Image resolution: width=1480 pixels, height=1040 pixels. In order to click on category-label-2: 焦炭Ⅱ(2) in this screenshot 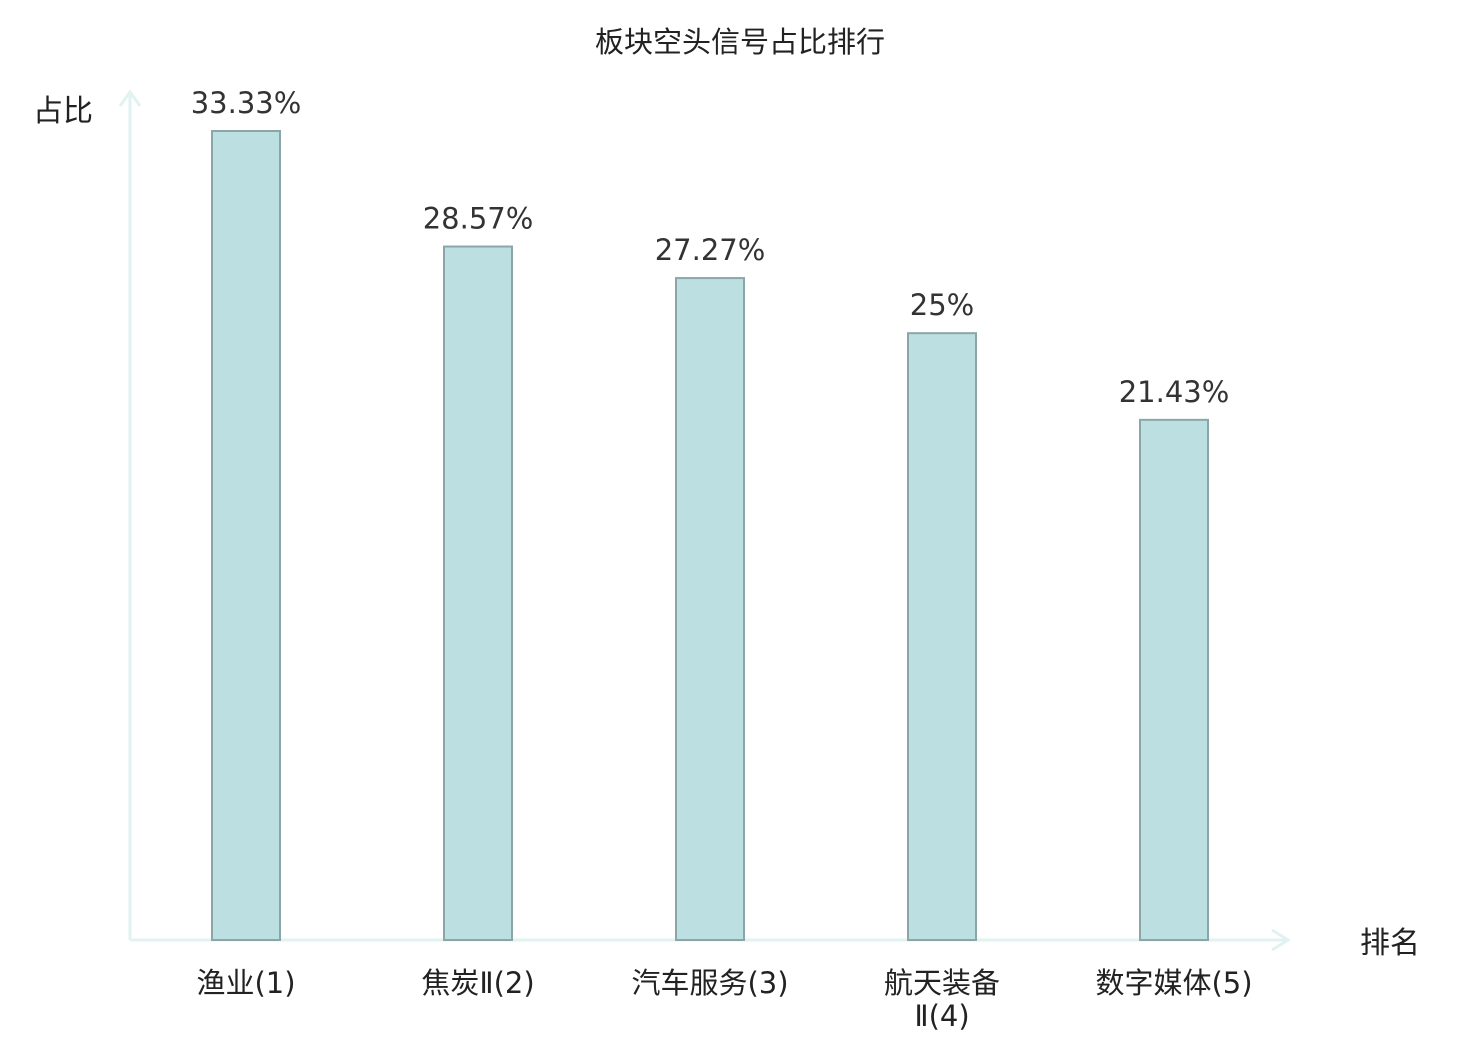, I will do `click(477, 983)`.